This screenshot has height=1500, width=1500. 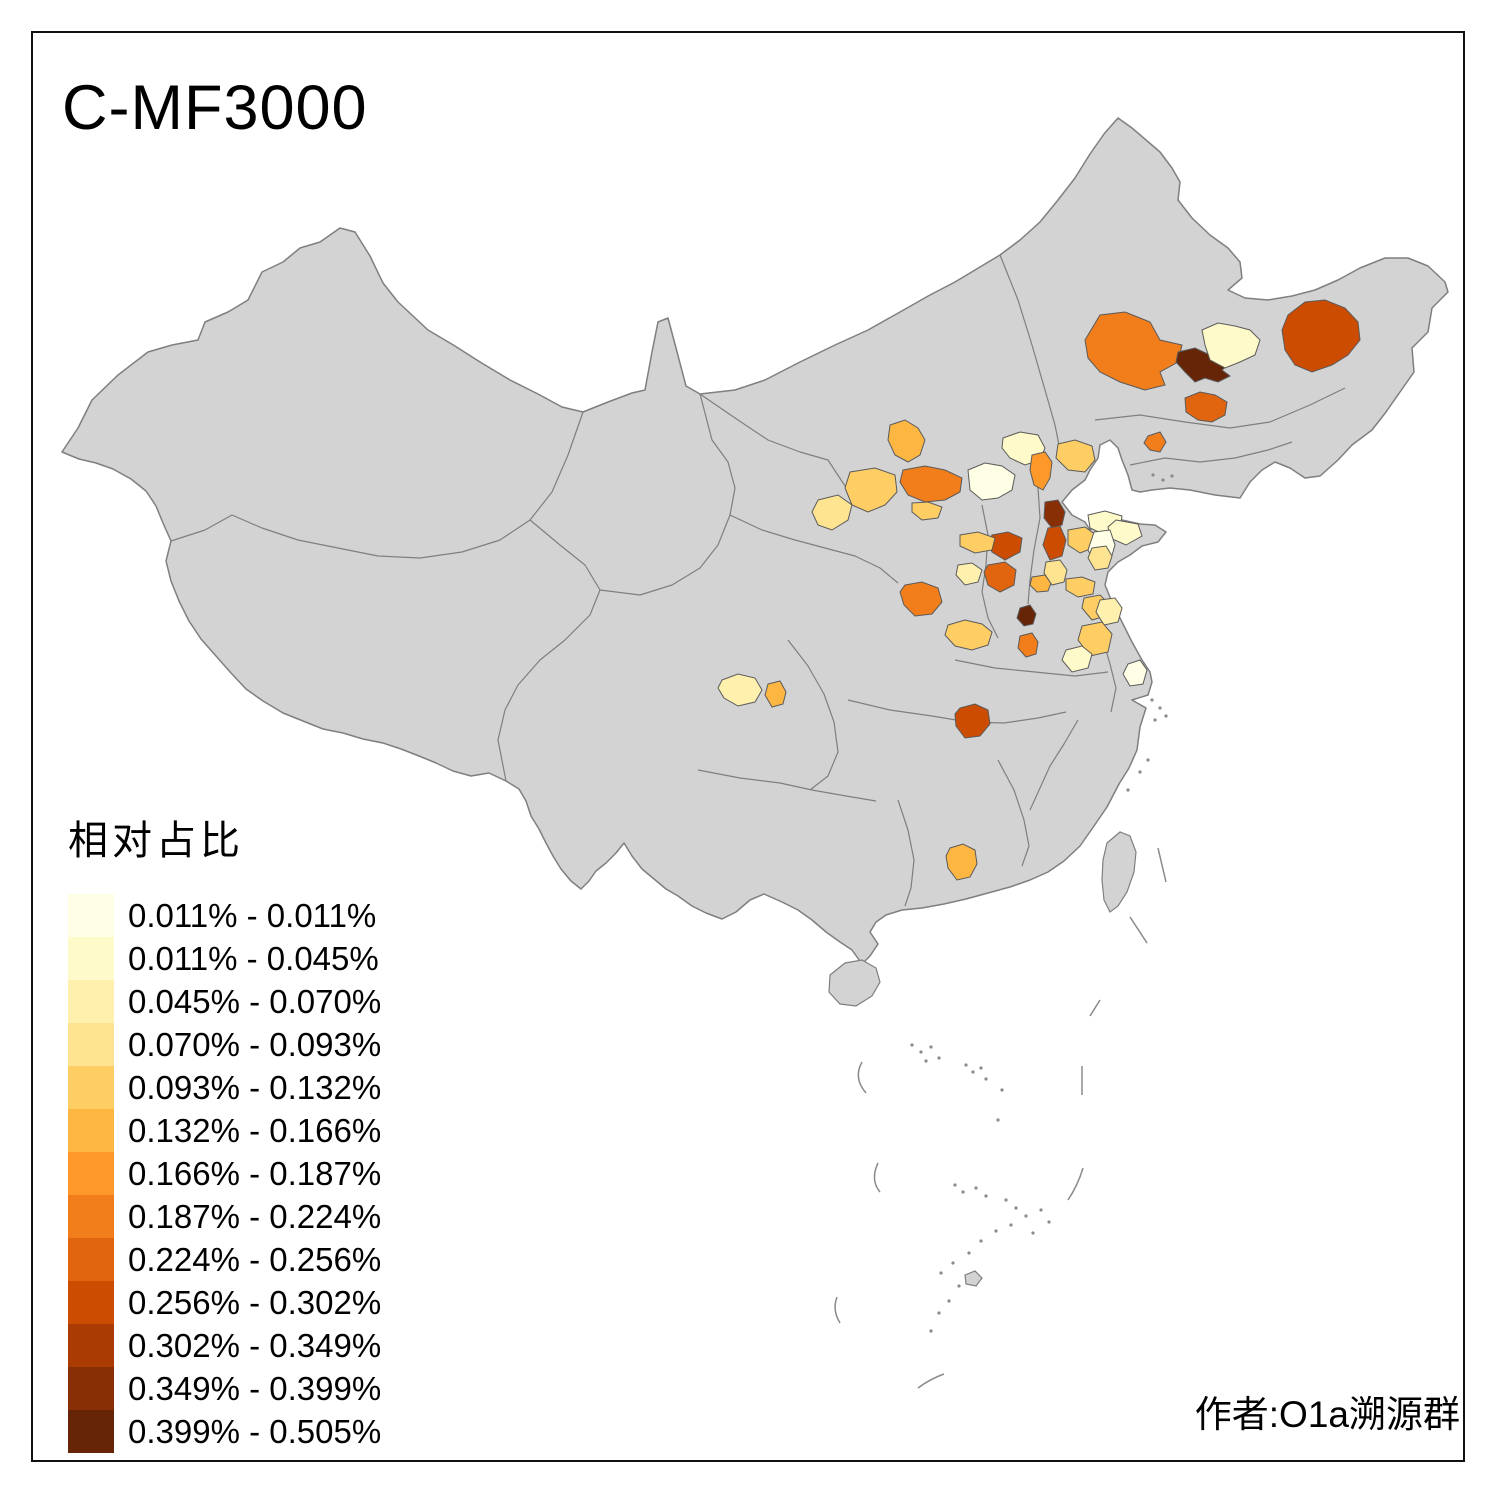 I want to click on legend-row: 0.070% - 0.093%, so click(x=224, y=1044).